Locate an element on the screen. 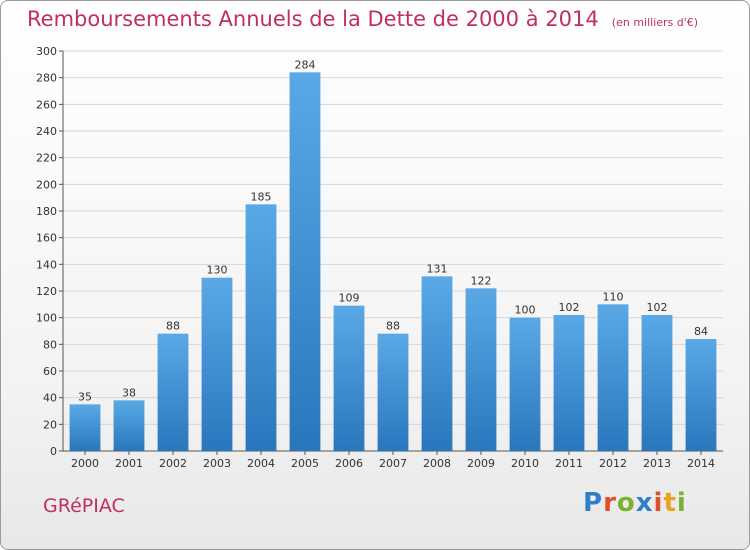  commune-name: GRéPIAC is located at coordinates (84, 506).